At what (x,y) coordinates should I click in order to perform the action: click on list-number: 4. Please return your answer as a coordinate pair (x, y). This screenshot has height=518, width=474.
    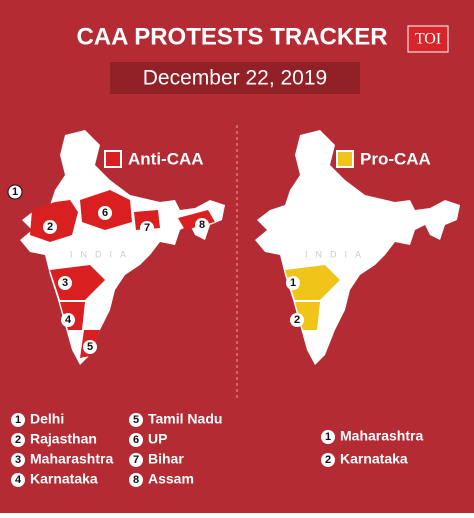
    Looking at the image, I should click on (18, 480).